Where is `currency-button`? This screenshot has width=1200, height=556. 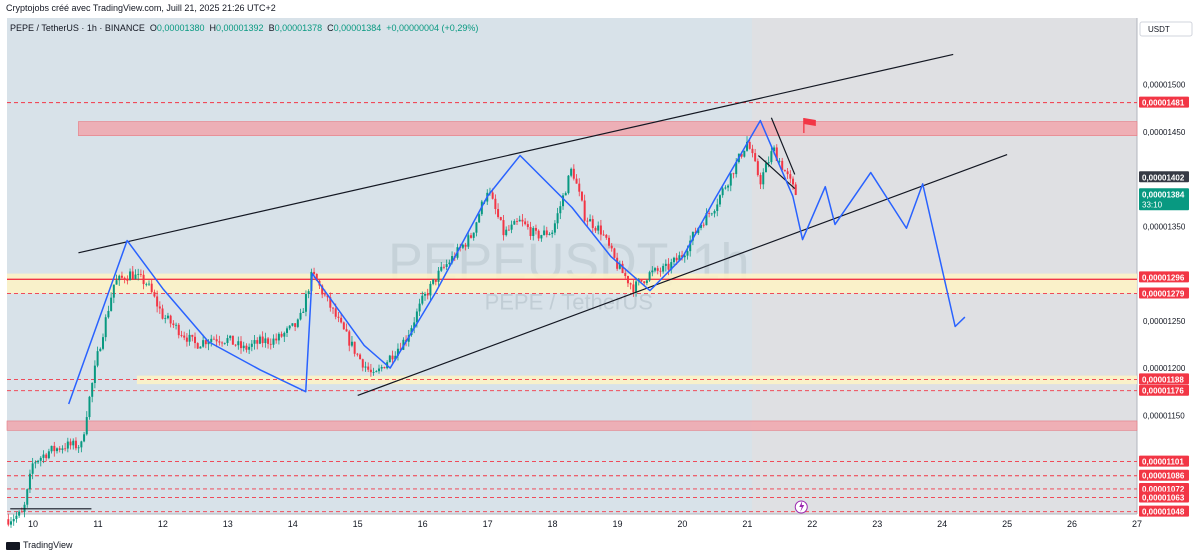 currency-button is located at coordinates (1166, 29).